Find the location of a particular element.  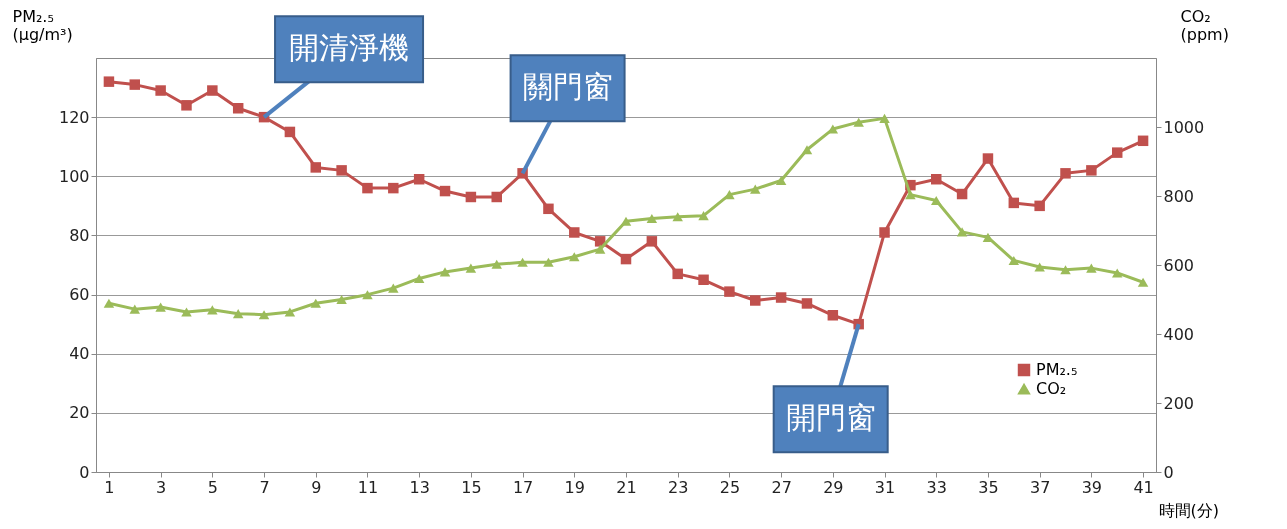

y-tick-label: 40 is located at coordinates (79, 354).